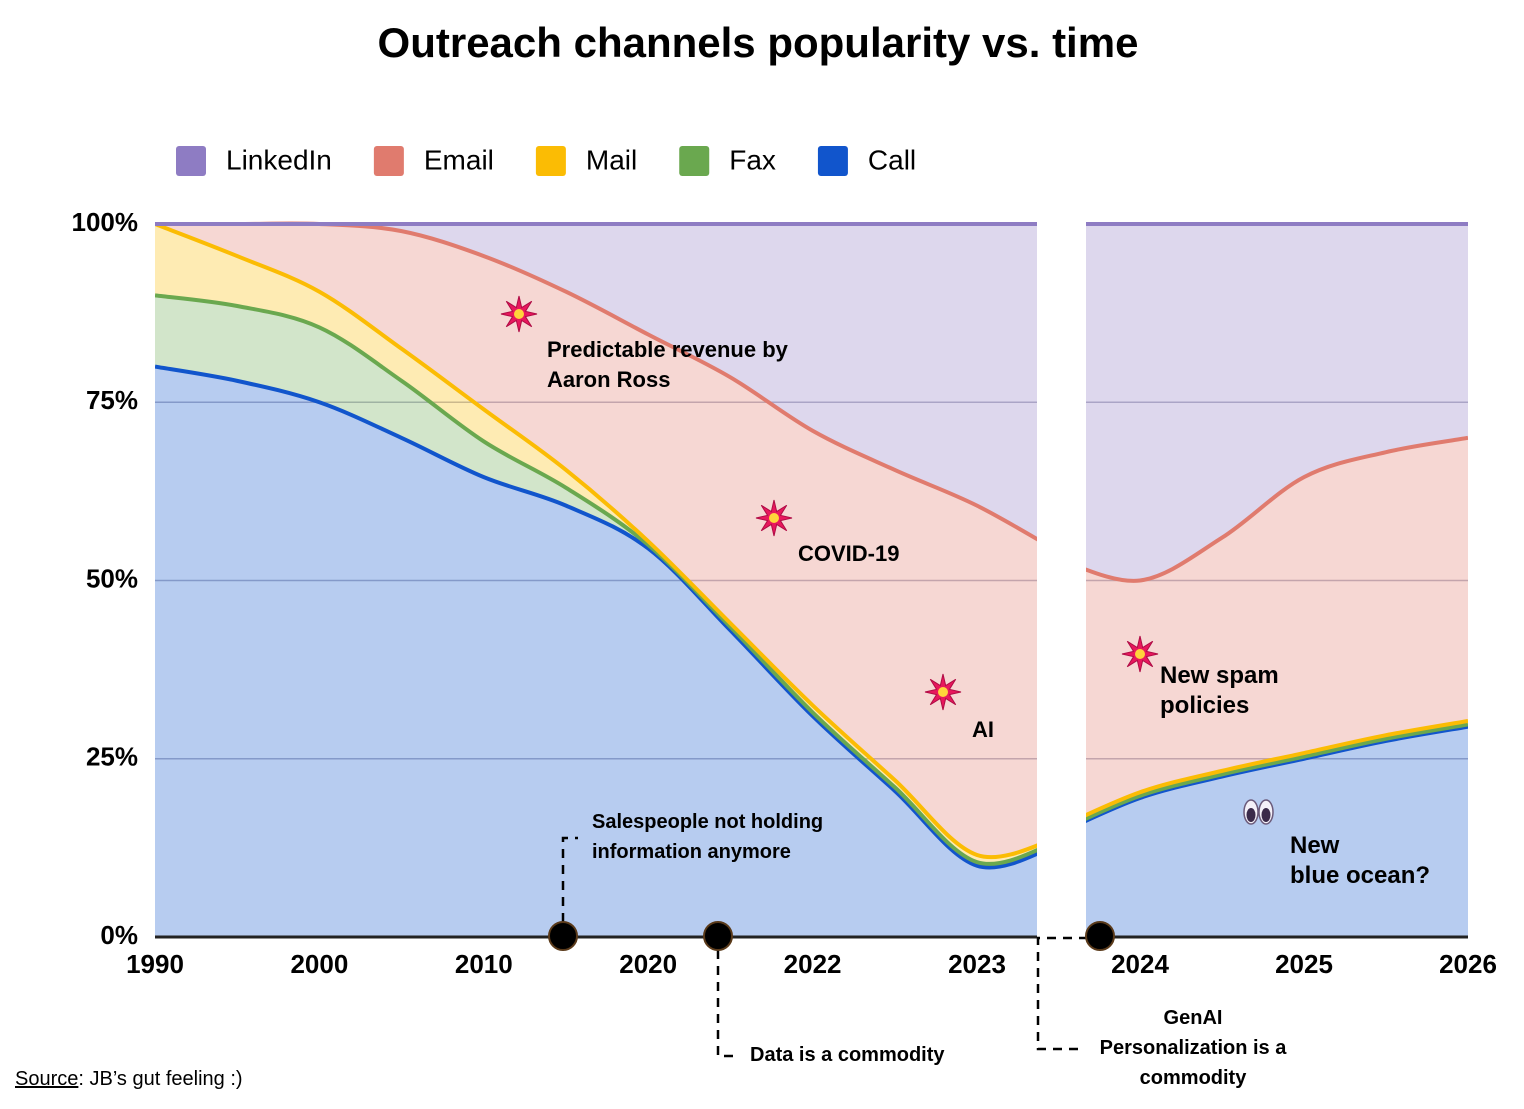 This screenshot has width=1524, height=1109. What do you see at coordinates (752, 159) in the screenshot?
I see `legend-label: Fax` at bounding box center [752, 159].